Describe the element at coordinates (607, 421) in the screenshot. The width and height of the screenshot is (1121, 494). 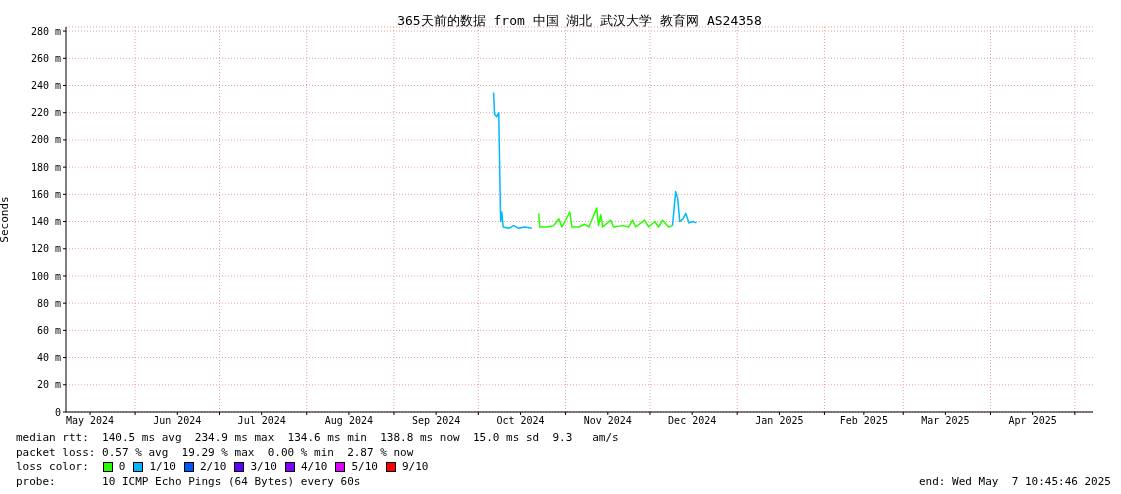
I see `x-tick-label: Nov 2024` at that location.